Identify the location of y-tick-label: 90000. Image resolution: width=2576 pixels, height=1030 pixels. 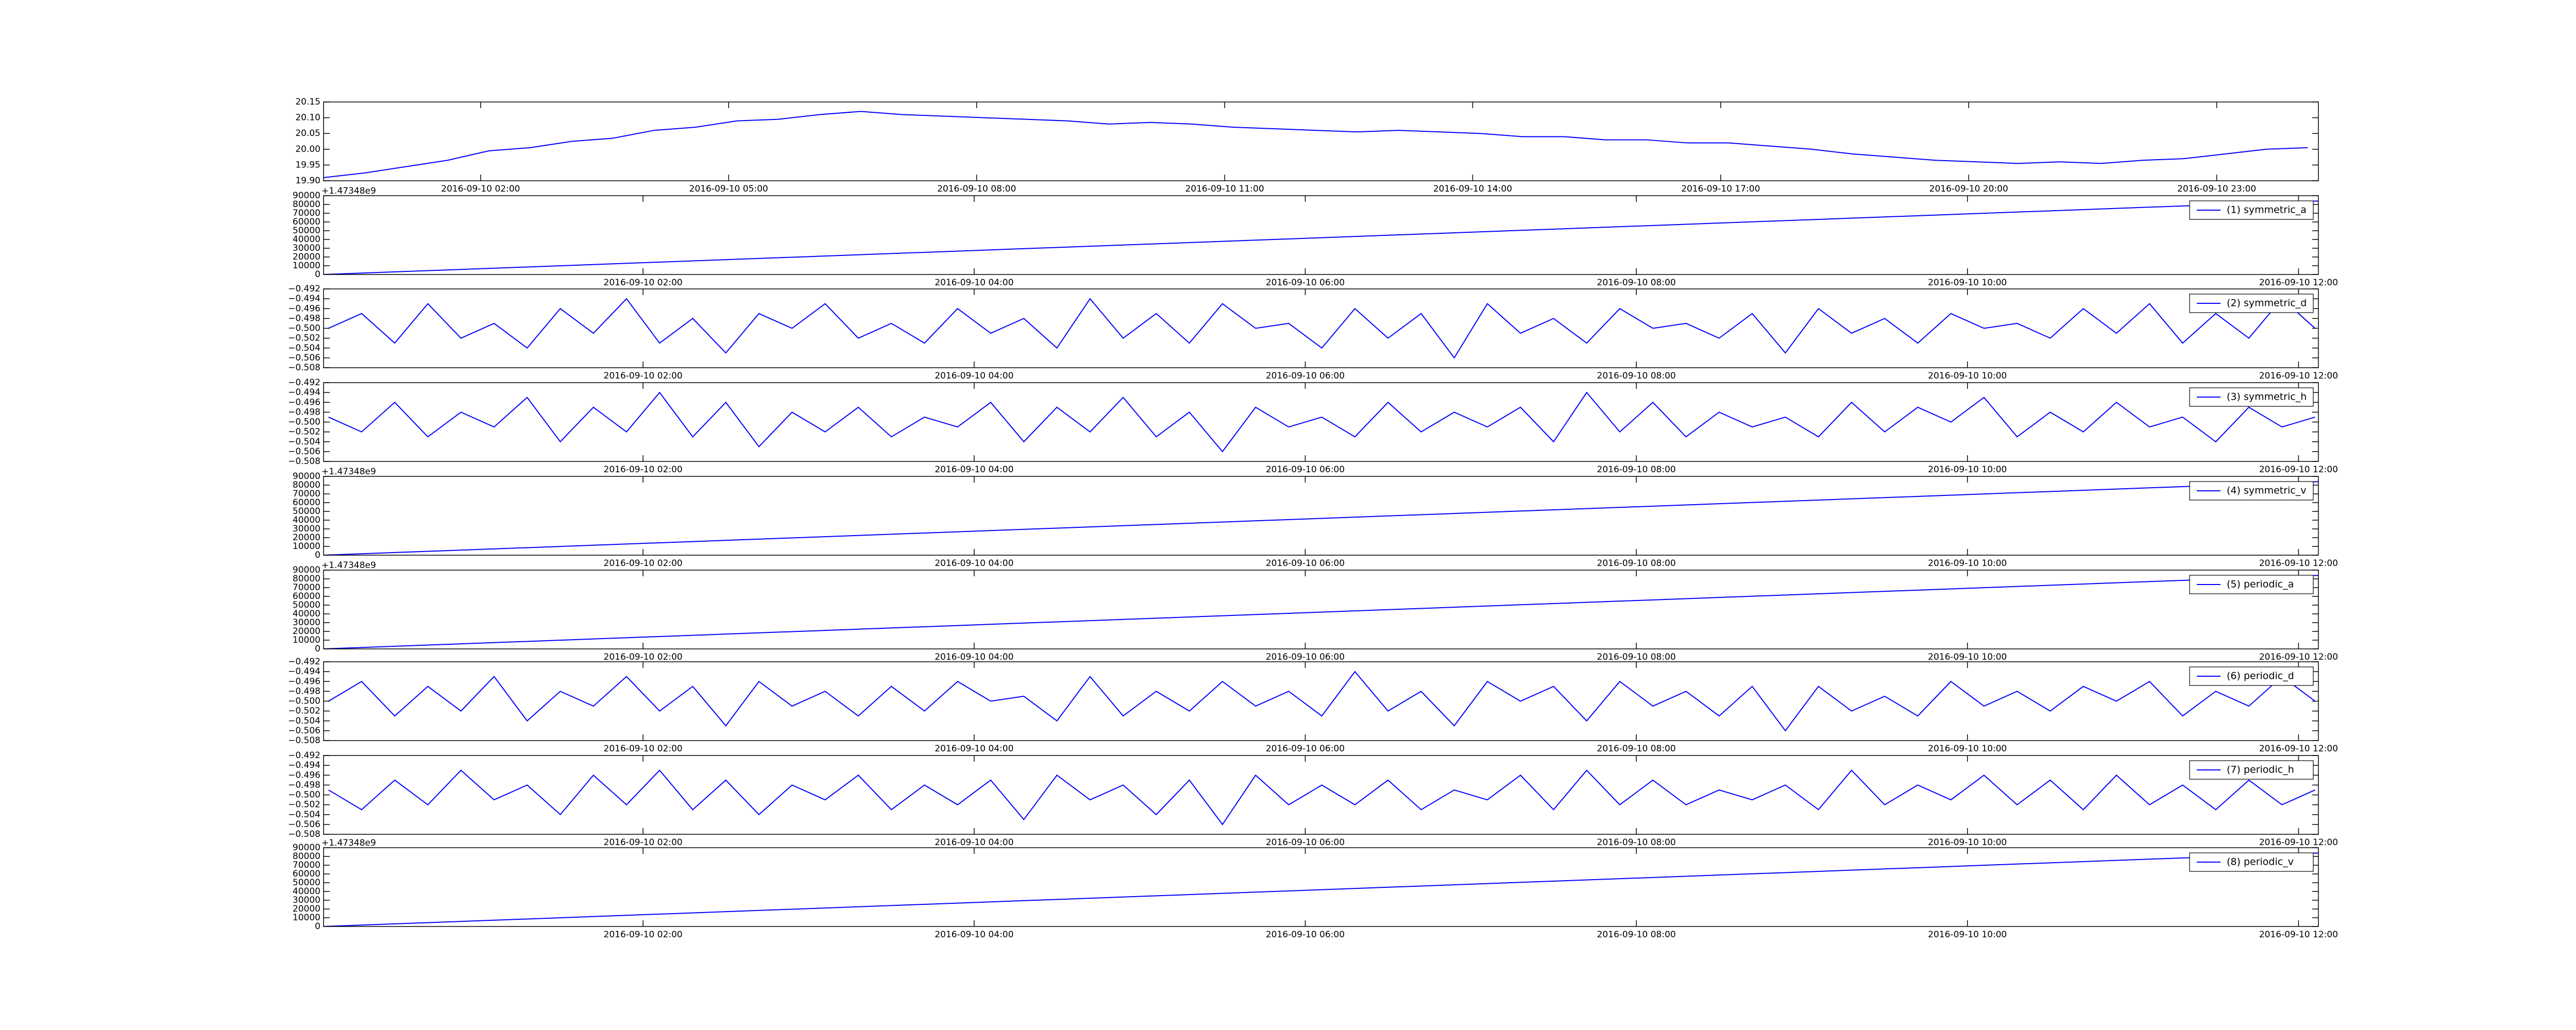
(306, 848).